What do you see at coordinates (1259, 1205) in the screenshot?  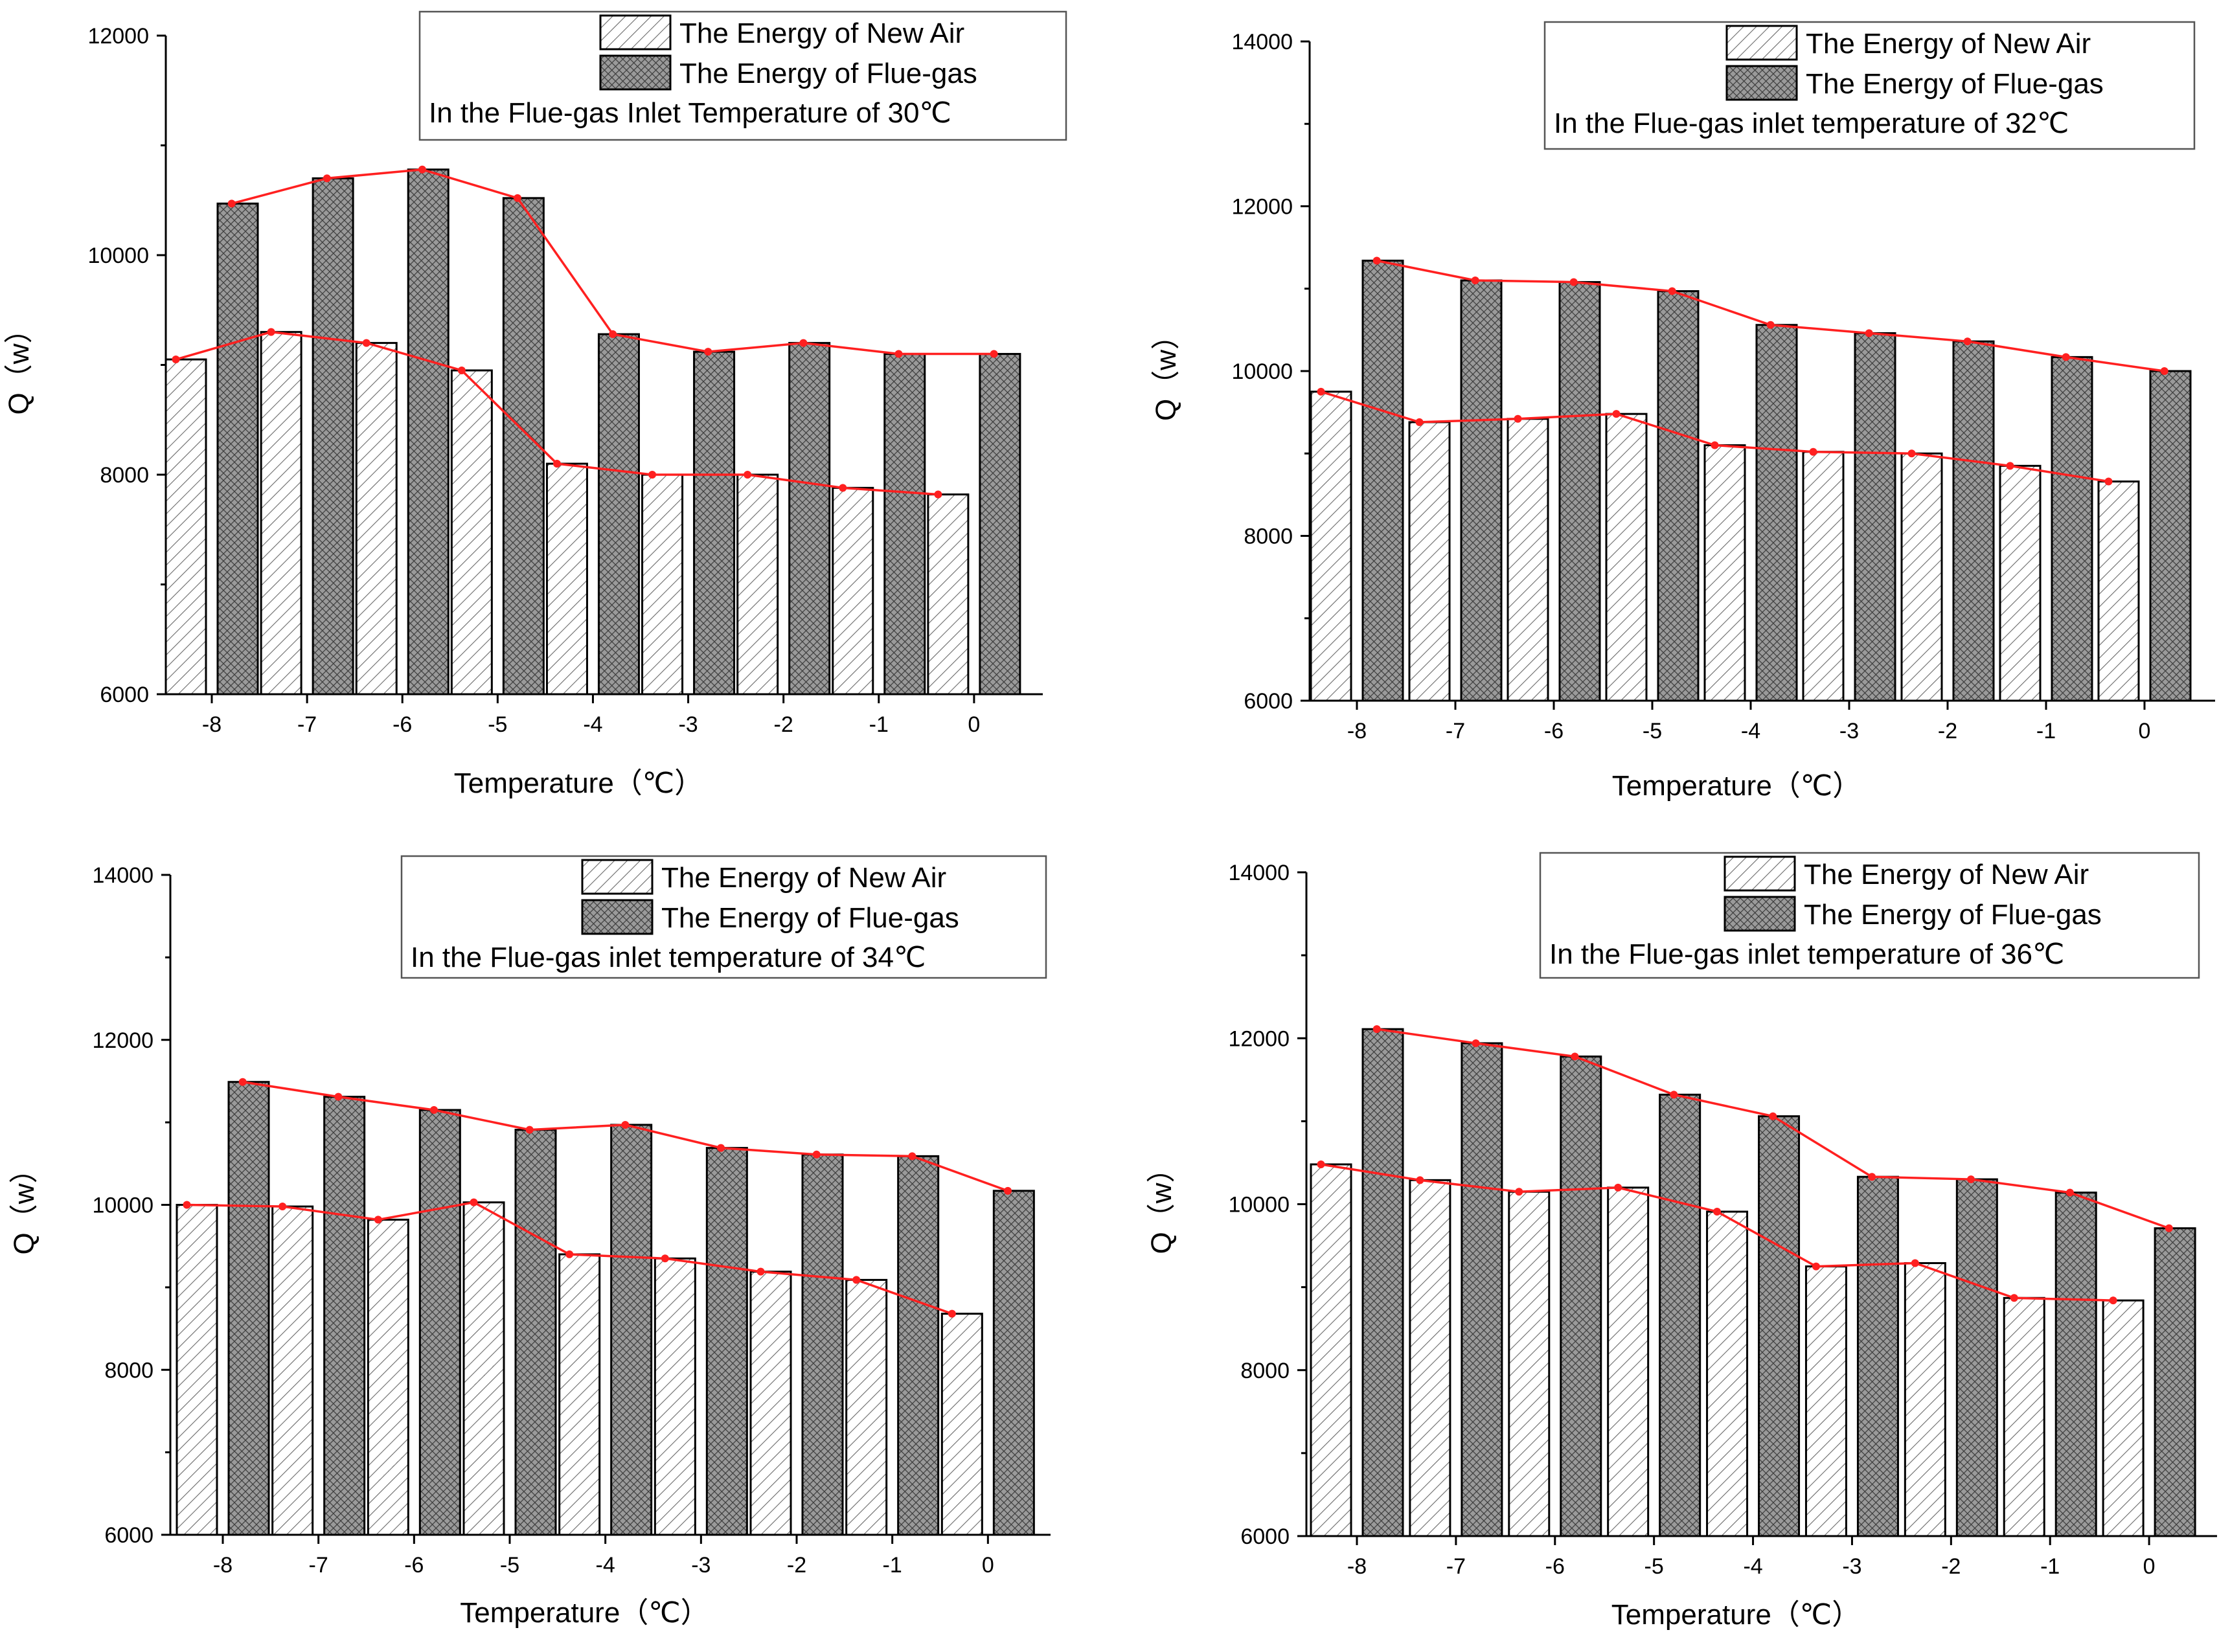 I see `y-tick-label: 10000` at bounding box center [1259, 1205].